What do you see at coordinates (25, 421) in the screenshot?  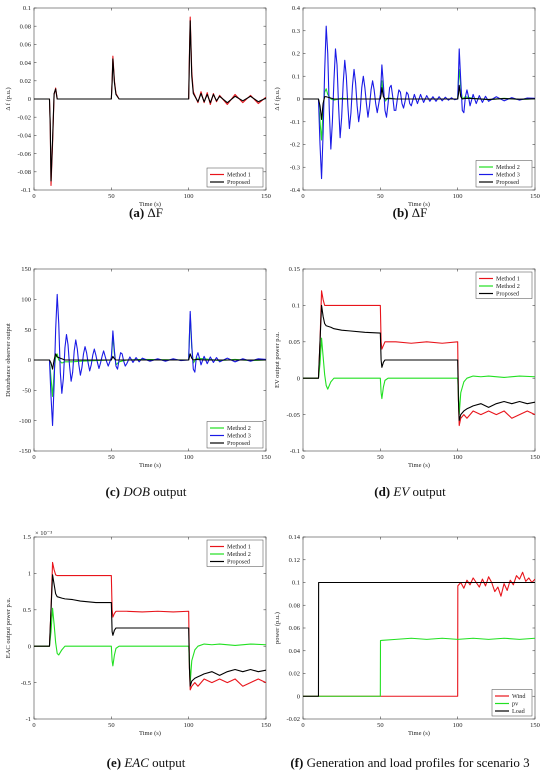 I see `y-tick-label: -100` at bounding box center [25, 421].